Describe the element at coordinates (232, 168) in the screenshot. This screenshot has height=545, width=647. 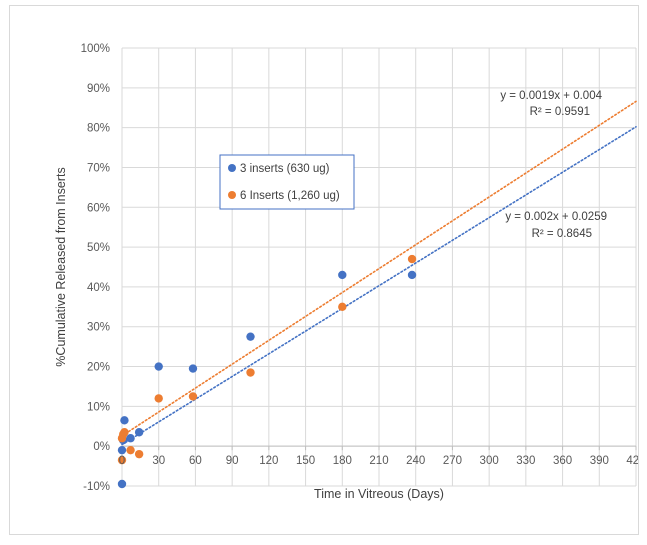
I see `legend-marker-3-inserts` at that location.